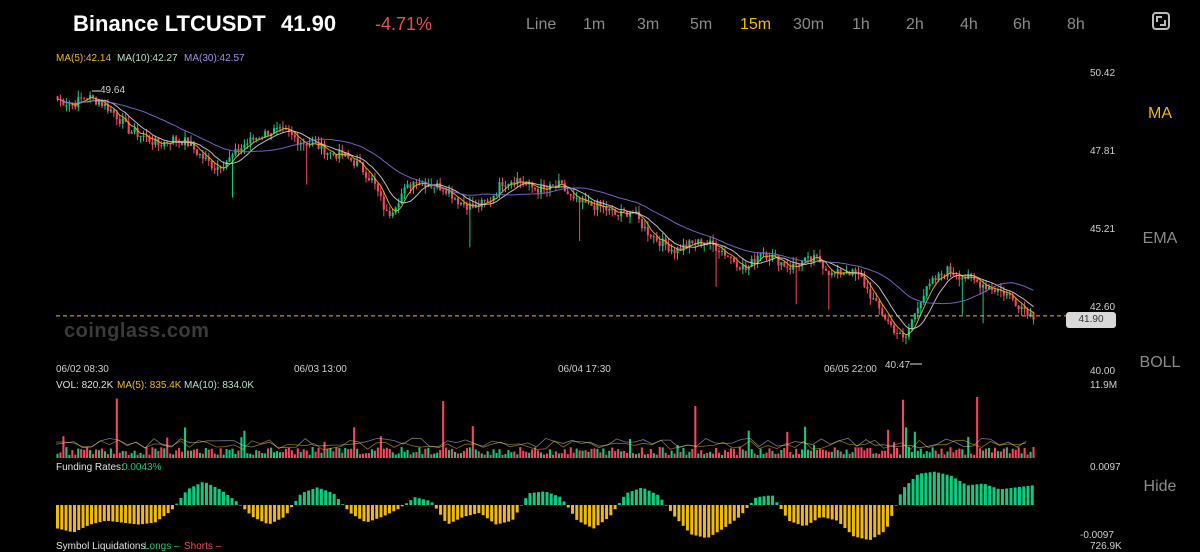 This screenshot has height=552, width=1200. Describe the element at coordinates (1160, 238) in the screenshot. I see `indicator-ema: EMA` at that location.